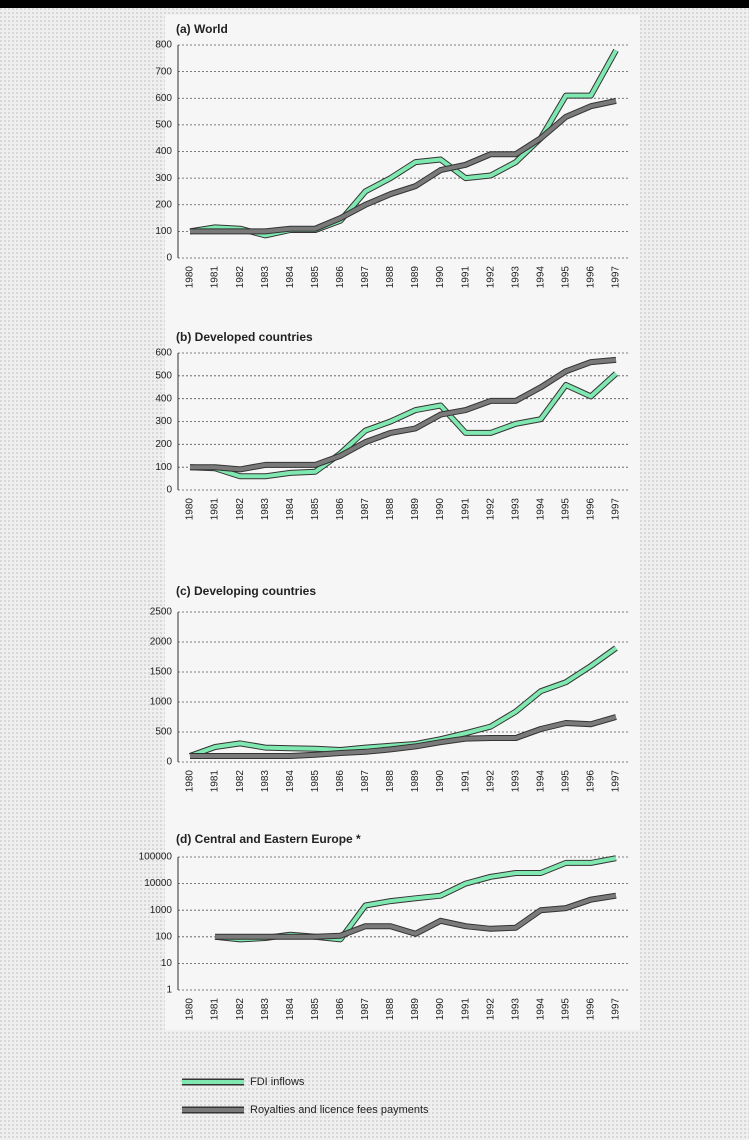 This screenshot has width=749, height=1145. What do you see at coordinates (161, 702) in the screenshot?
I see `y-tick-label: 1000` at bounding box center [161, 702].